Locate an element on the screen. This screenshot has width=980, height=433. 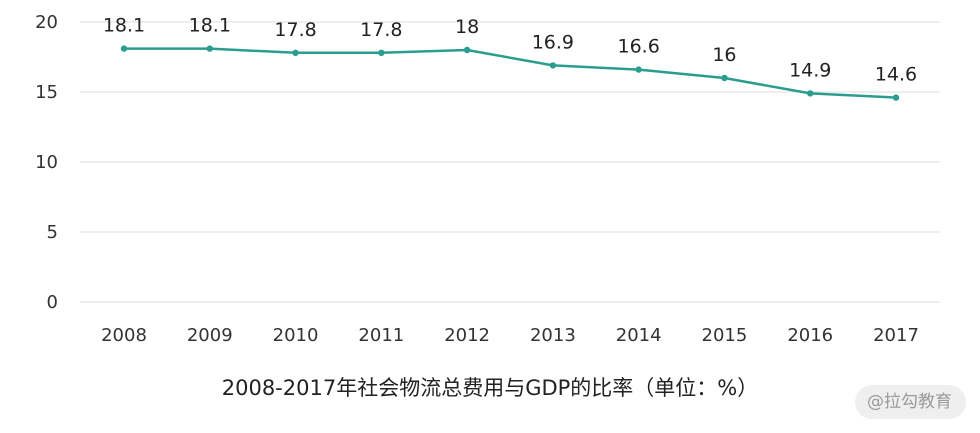
y-tick-label-20: 20 is located at coordinates (46, 22).